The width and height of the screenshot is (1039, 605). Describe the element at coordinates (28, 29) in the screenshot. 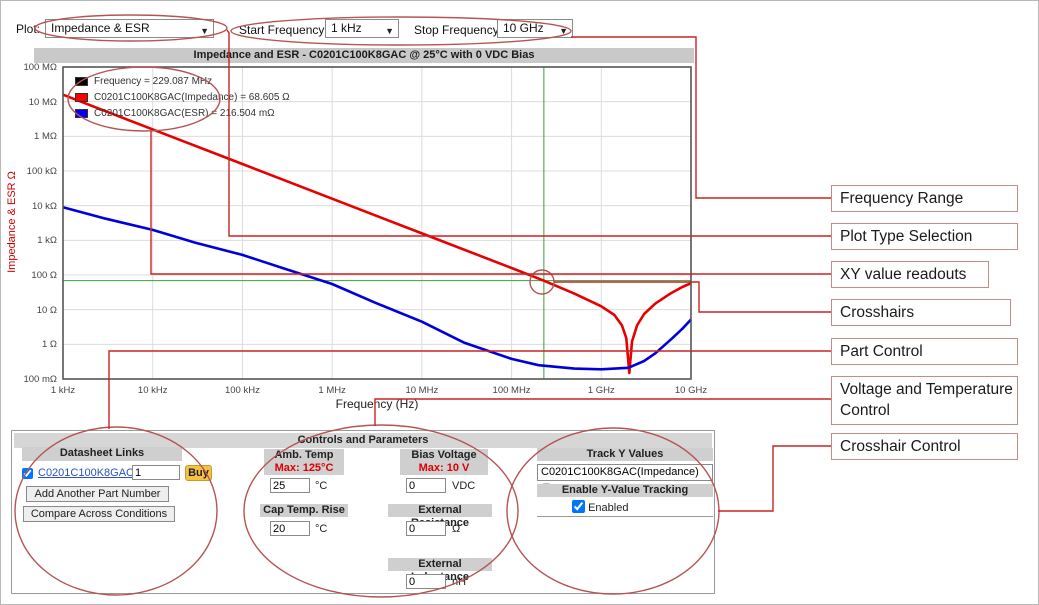

I see `plot-label: Plot:` at that location.